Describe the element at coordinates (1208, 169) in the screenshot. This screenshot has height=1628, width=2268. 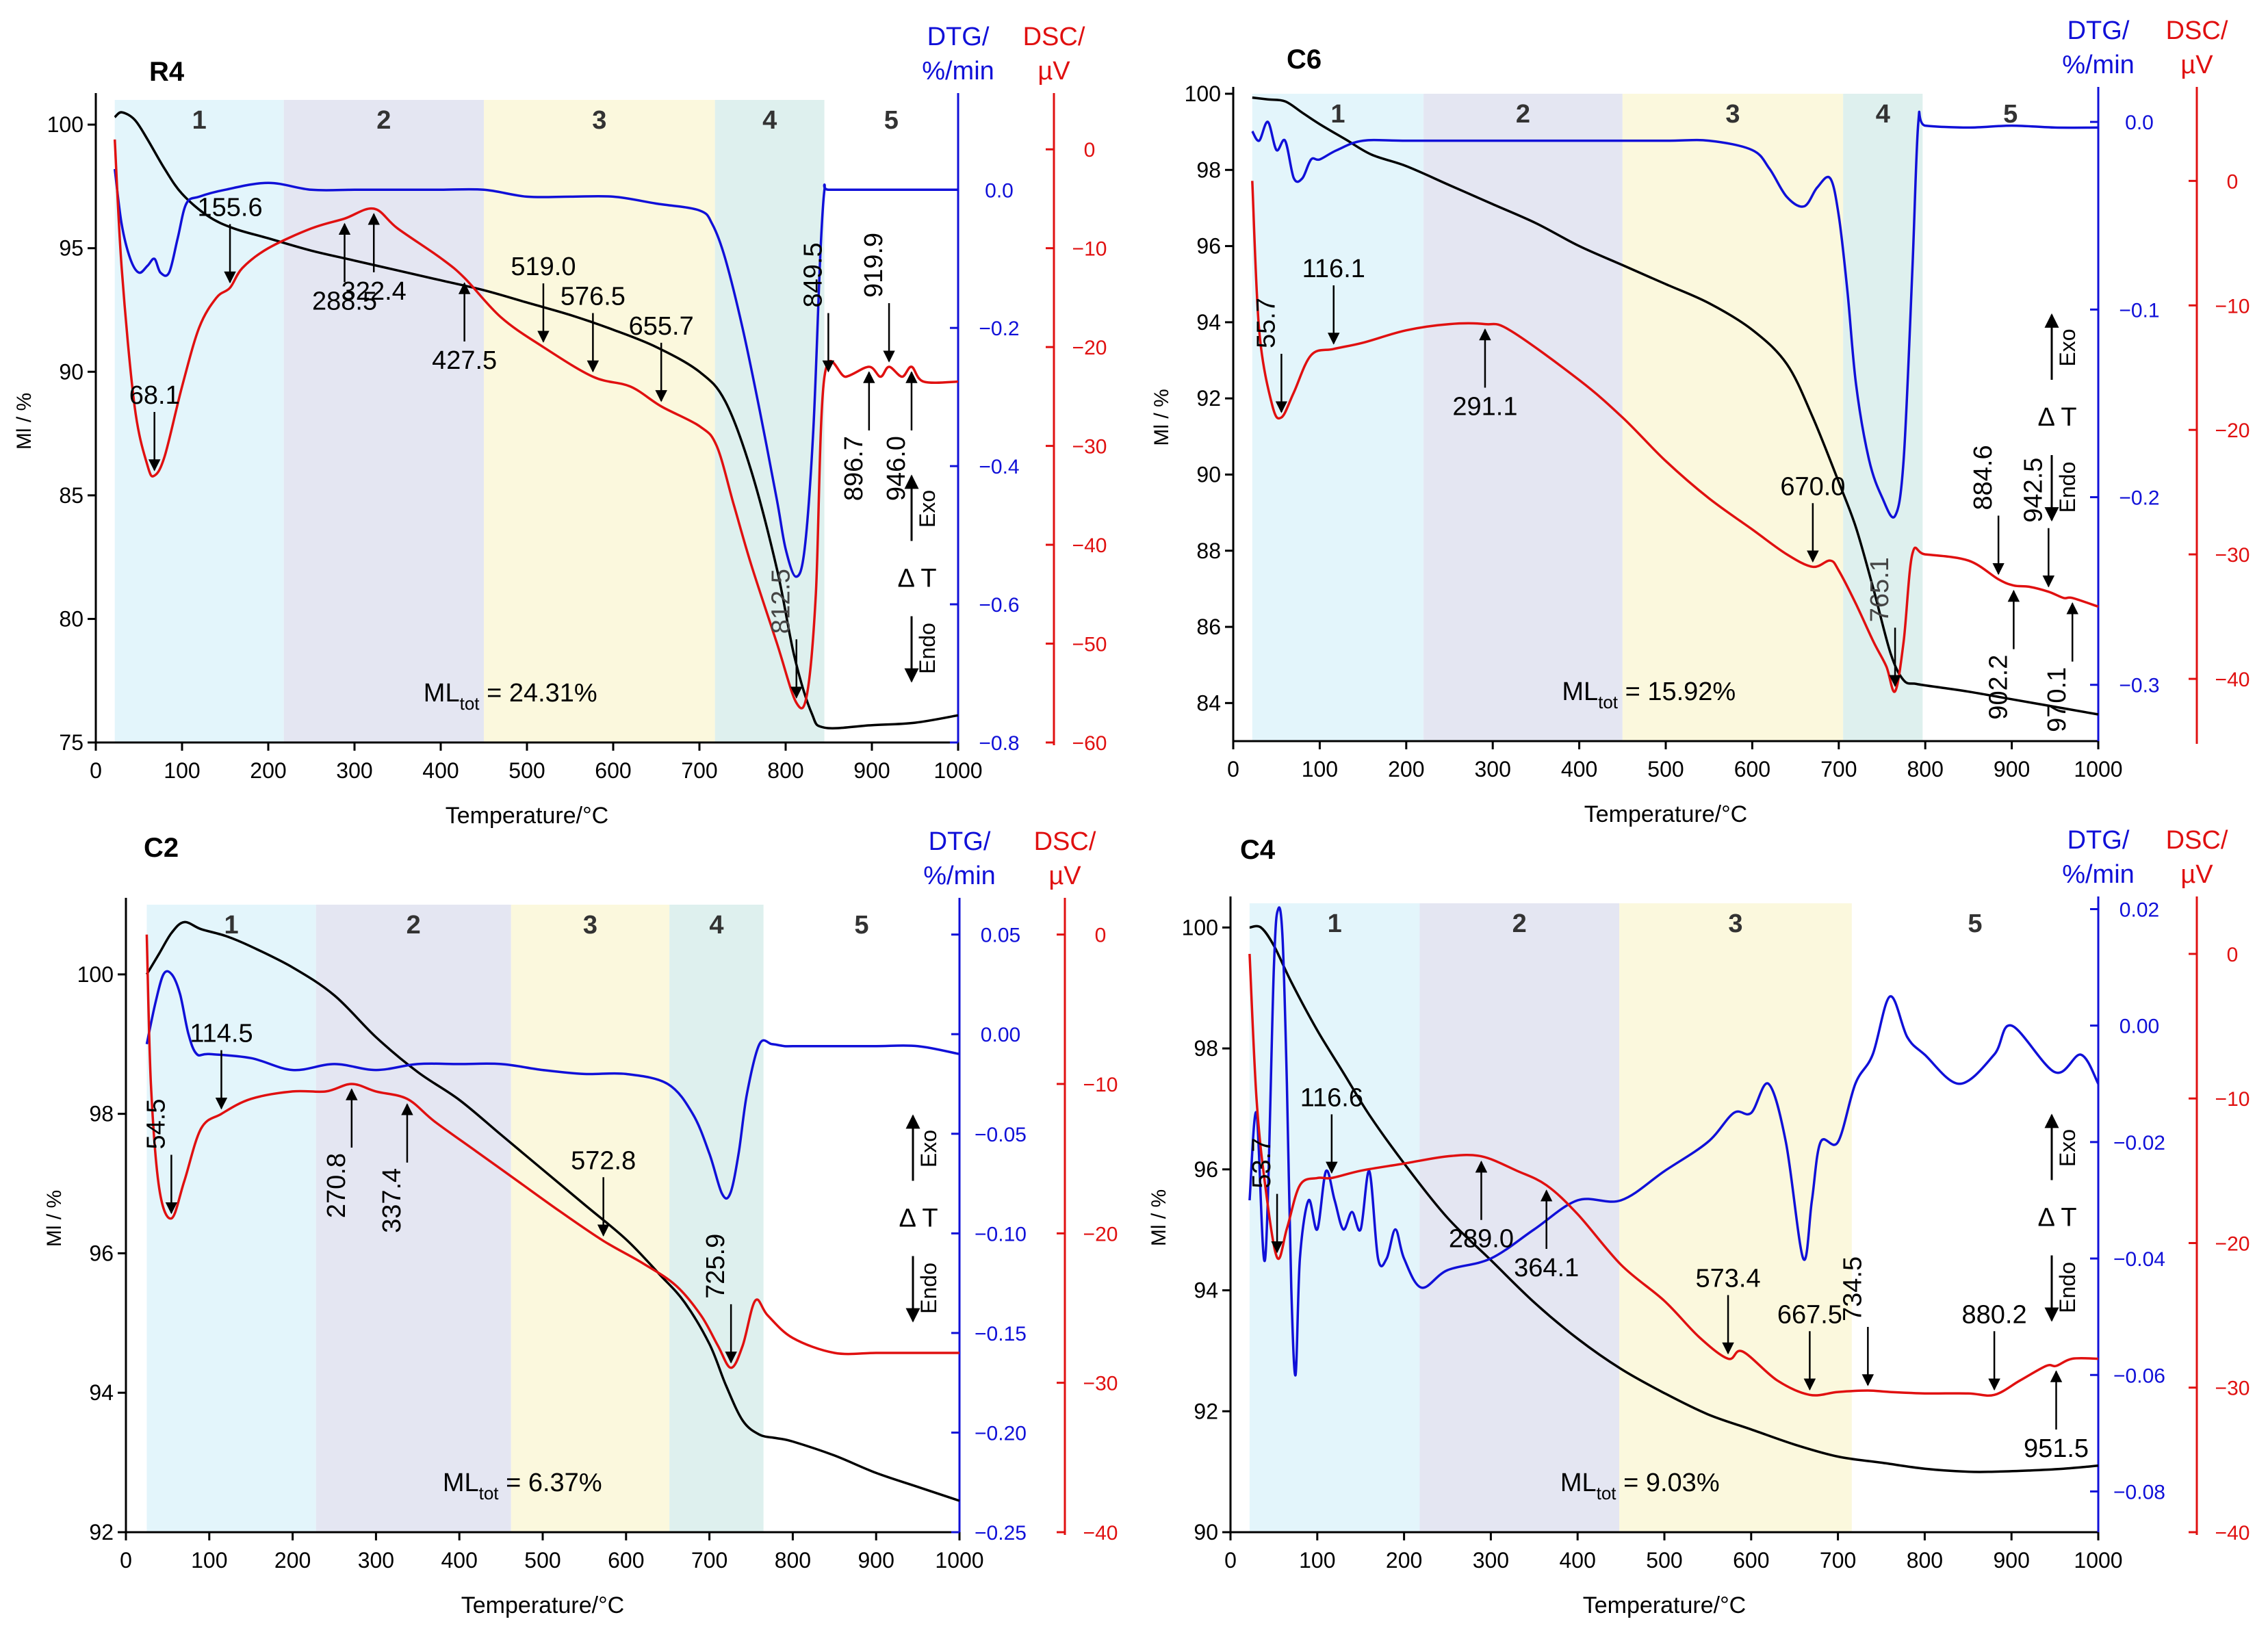
I see `ml-tick-label: 98` at that location.